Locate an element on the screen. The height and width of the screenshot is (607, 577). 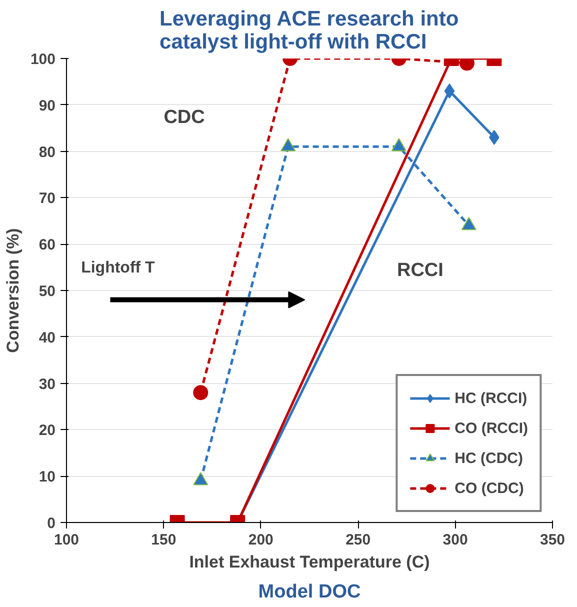
y-tick-label: 90 is located at coordinates (47, 105).